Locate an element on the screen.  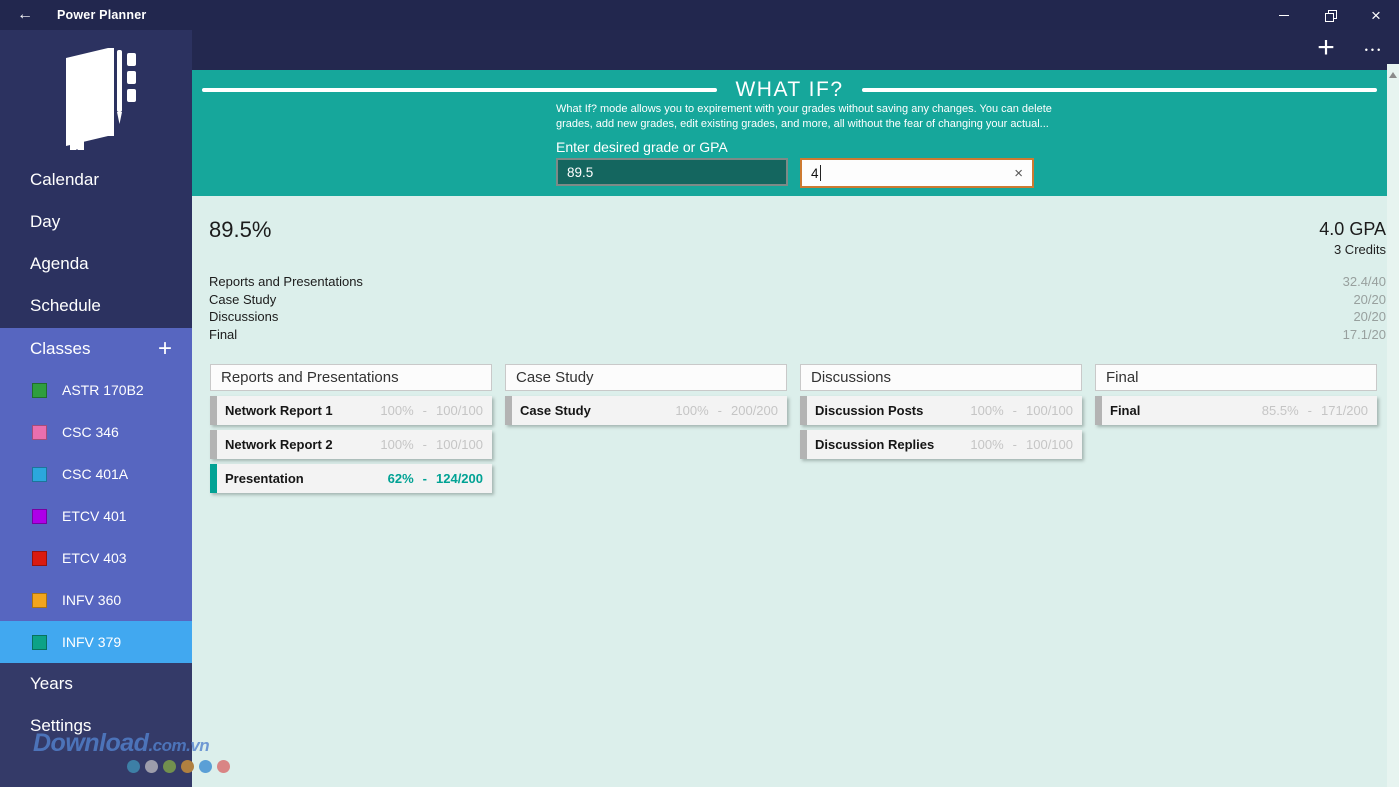
grade-item-values: 100% -200/200 is located at coordinates (726, 410).